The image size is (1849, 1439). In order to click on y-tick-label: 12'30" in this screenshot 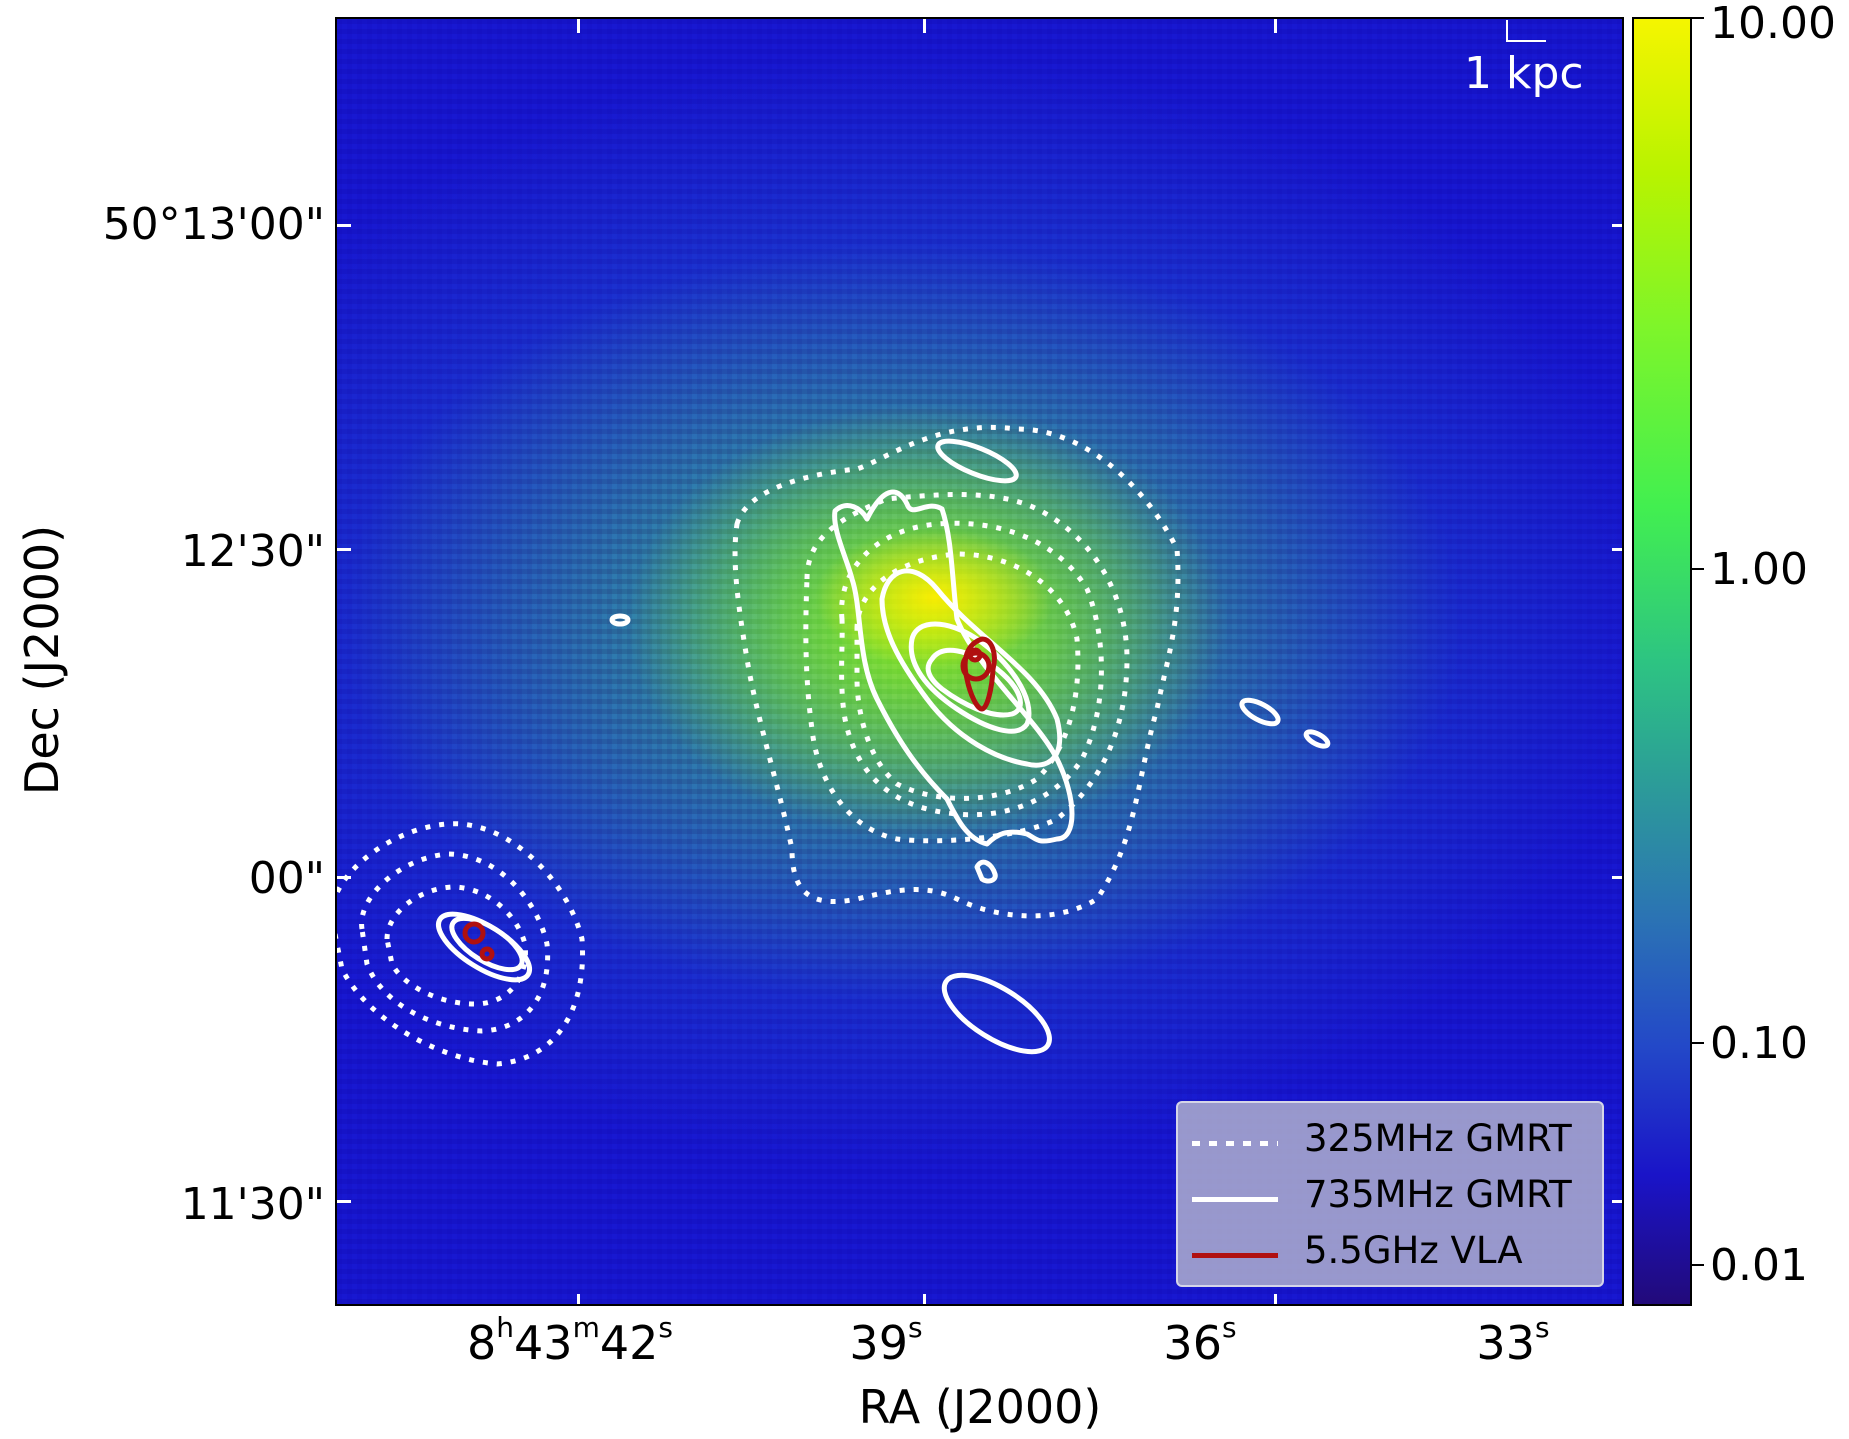, I will do `click(252, 551)`.